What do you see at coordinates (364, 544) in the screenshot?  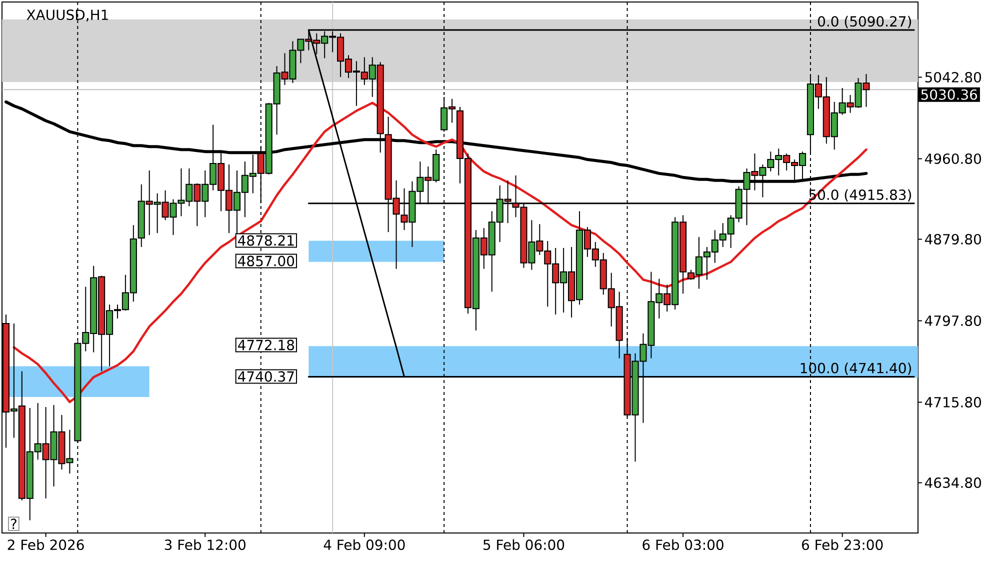 I see `x-tick-label: 4 Feb 09:00` at bounding box center [364, 544].